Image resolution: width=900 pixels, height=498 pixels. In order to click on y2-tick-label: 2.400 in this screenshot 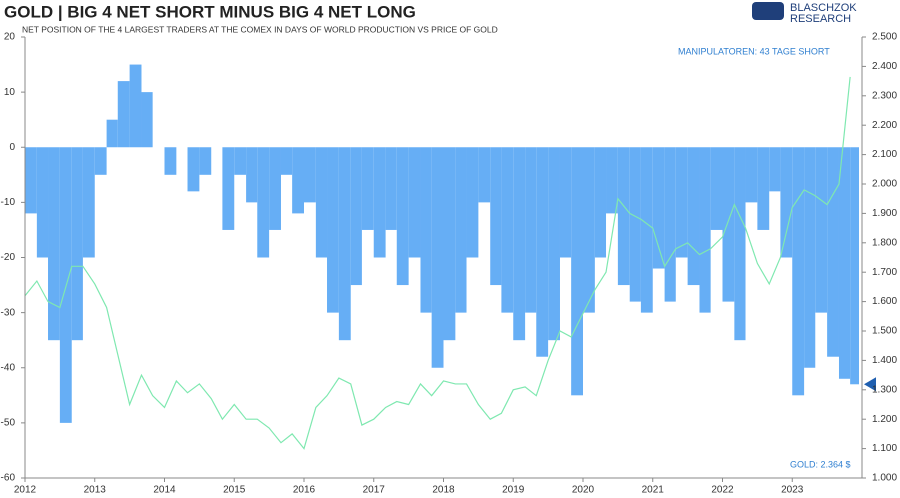, I will do `click(884, 66)`.